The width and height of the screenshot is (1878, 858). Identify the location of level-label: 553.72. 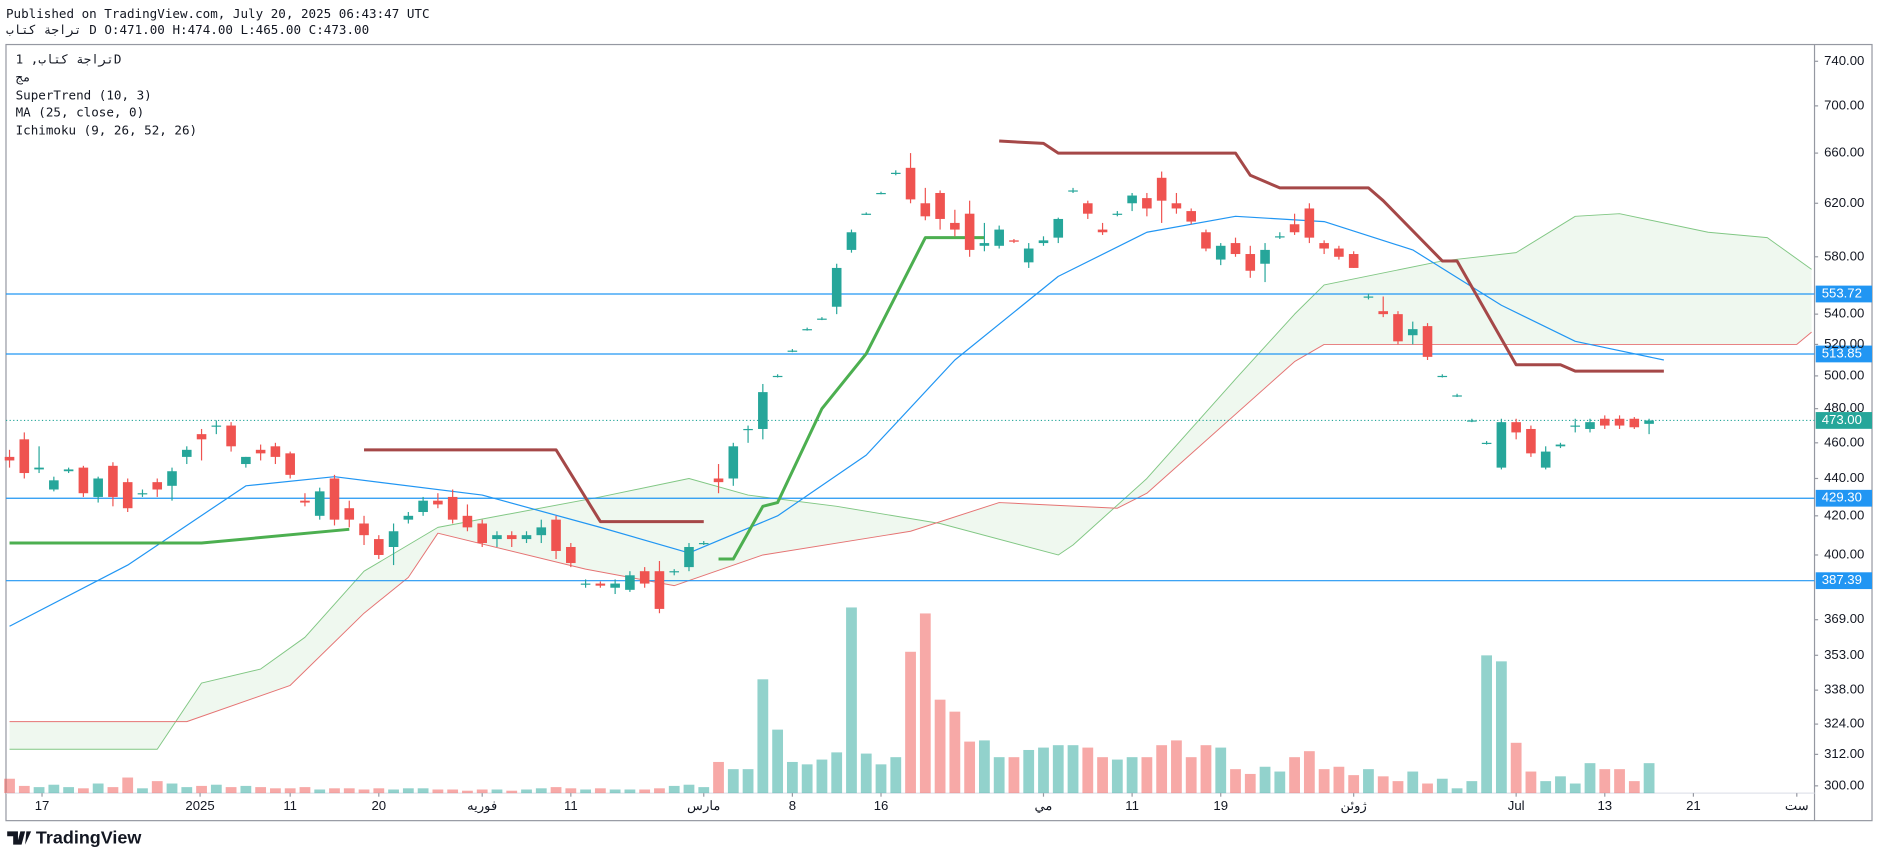
(1842, 292).